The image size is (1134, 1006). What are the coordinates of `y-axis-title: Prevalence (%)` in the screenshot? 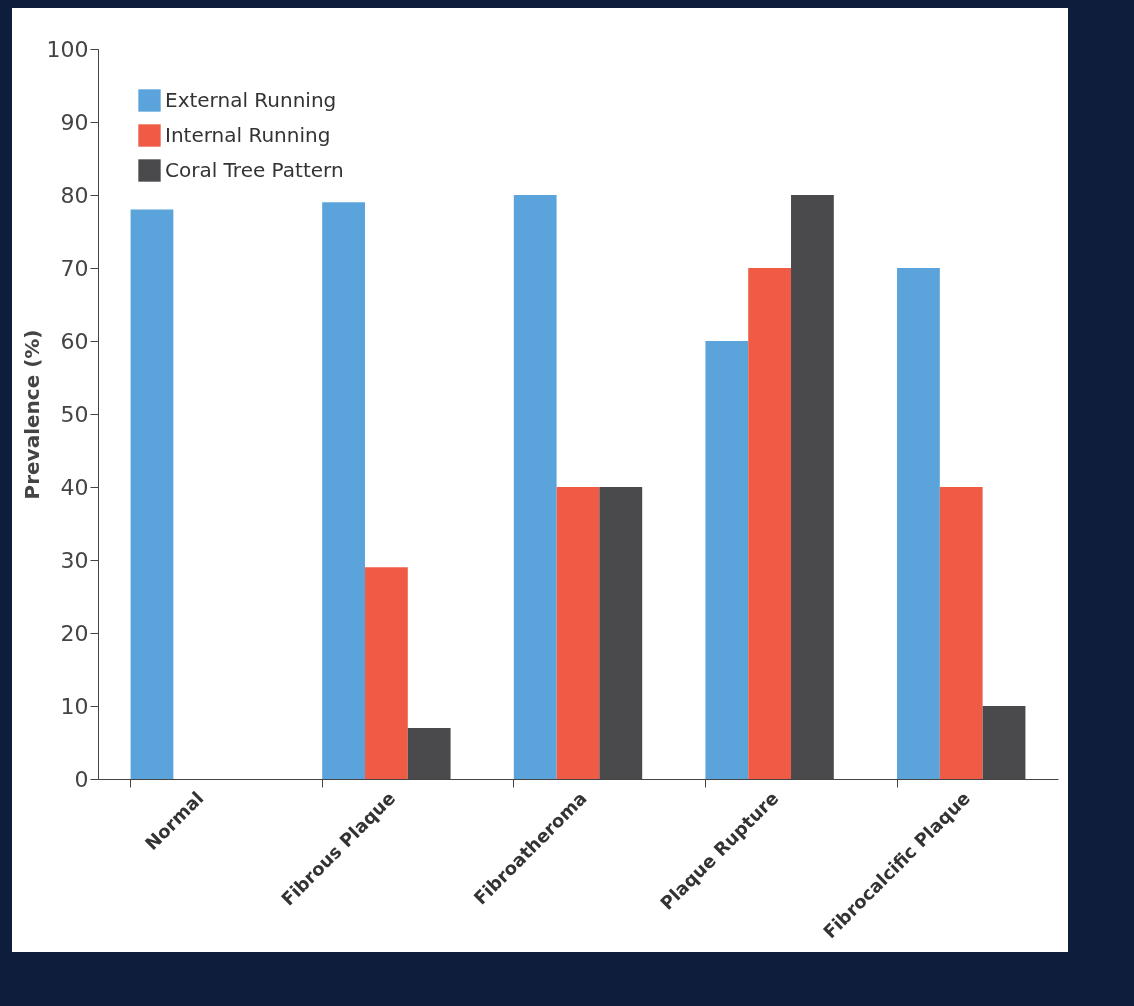 It's located at (31, 414).